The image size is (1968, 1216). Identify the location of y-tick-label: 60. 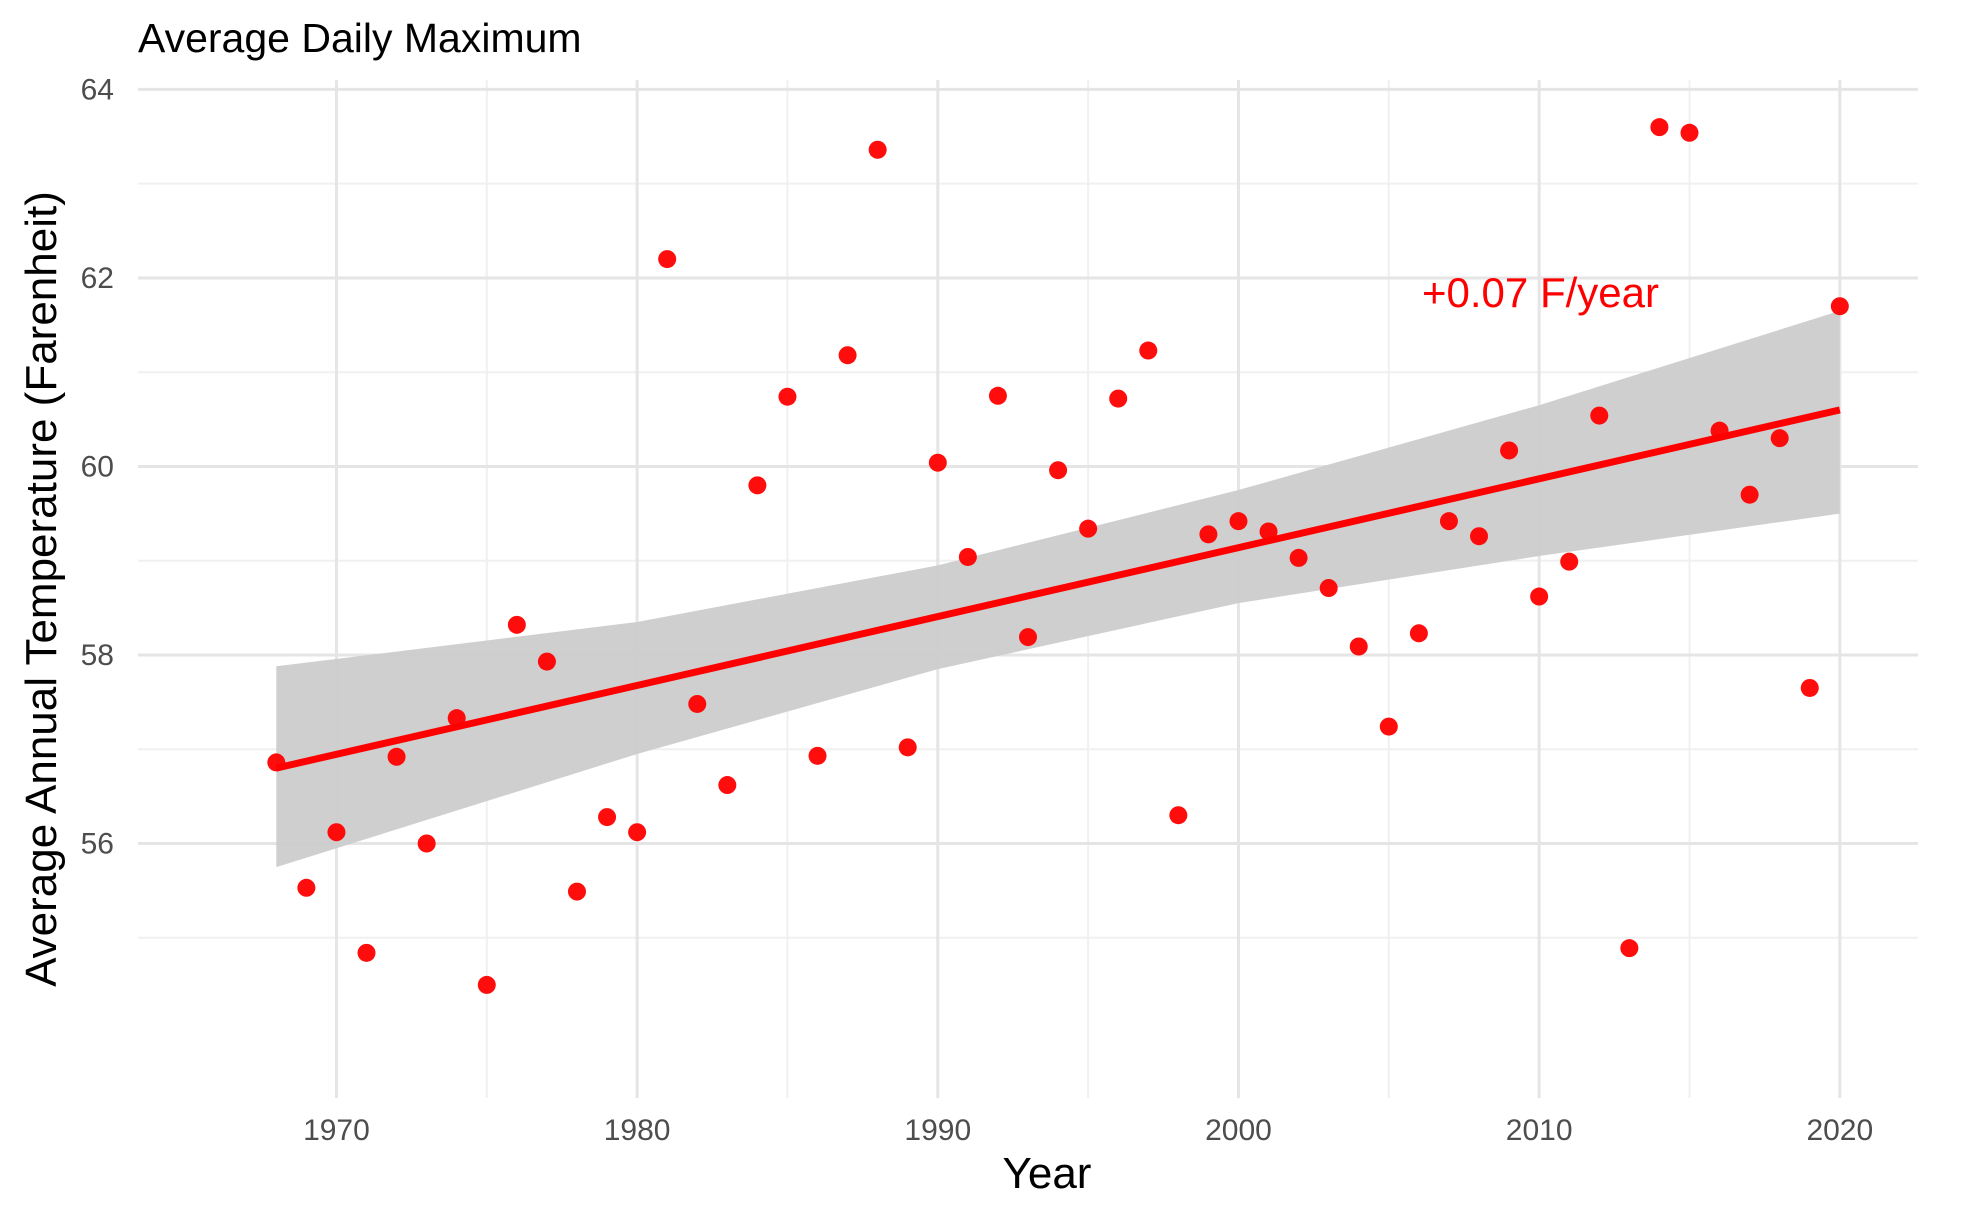
(97, 466).